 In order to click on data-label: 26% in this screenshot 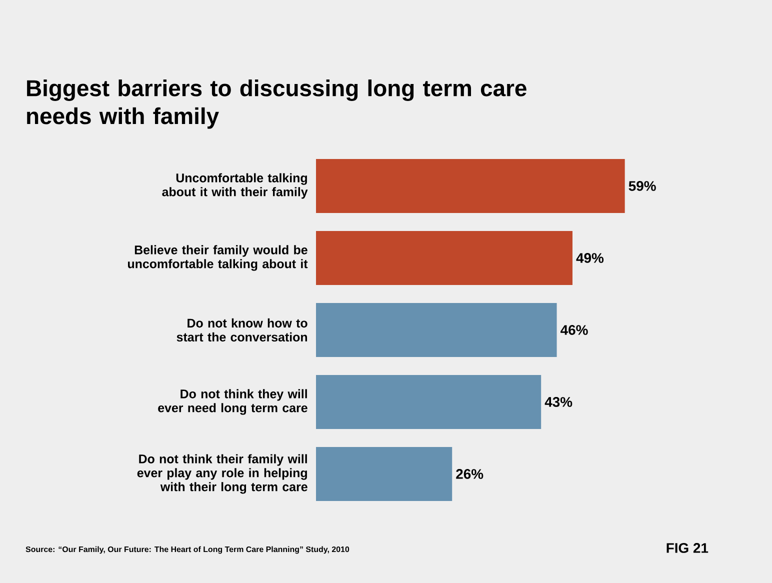, I will do `click(470, 474)`.